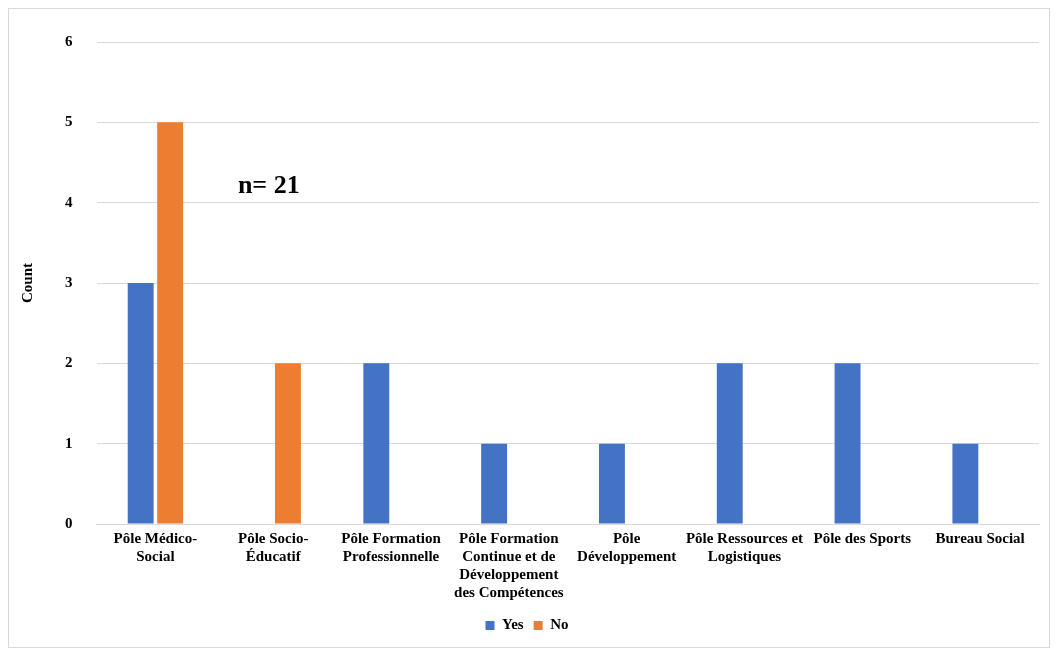  I want to click on x-tick-label: Pôle Formation Continue et de Développement des Compétences, so click(509, 564).